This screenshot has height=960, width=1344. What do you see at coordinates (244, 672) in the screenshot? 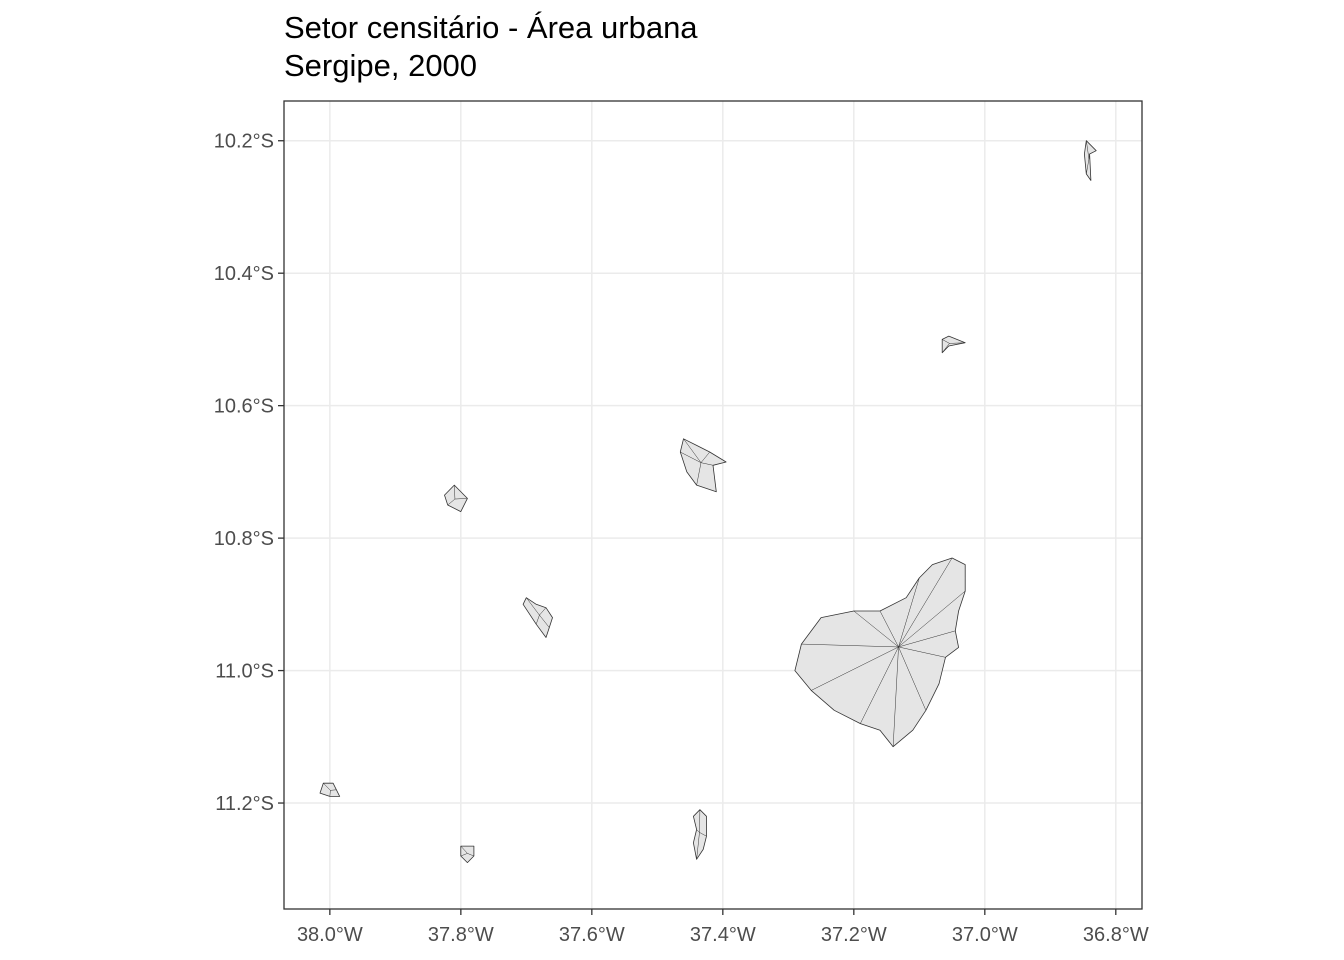
I see `y-tick-label: 11.0°S` at bounding box center [244, 672].